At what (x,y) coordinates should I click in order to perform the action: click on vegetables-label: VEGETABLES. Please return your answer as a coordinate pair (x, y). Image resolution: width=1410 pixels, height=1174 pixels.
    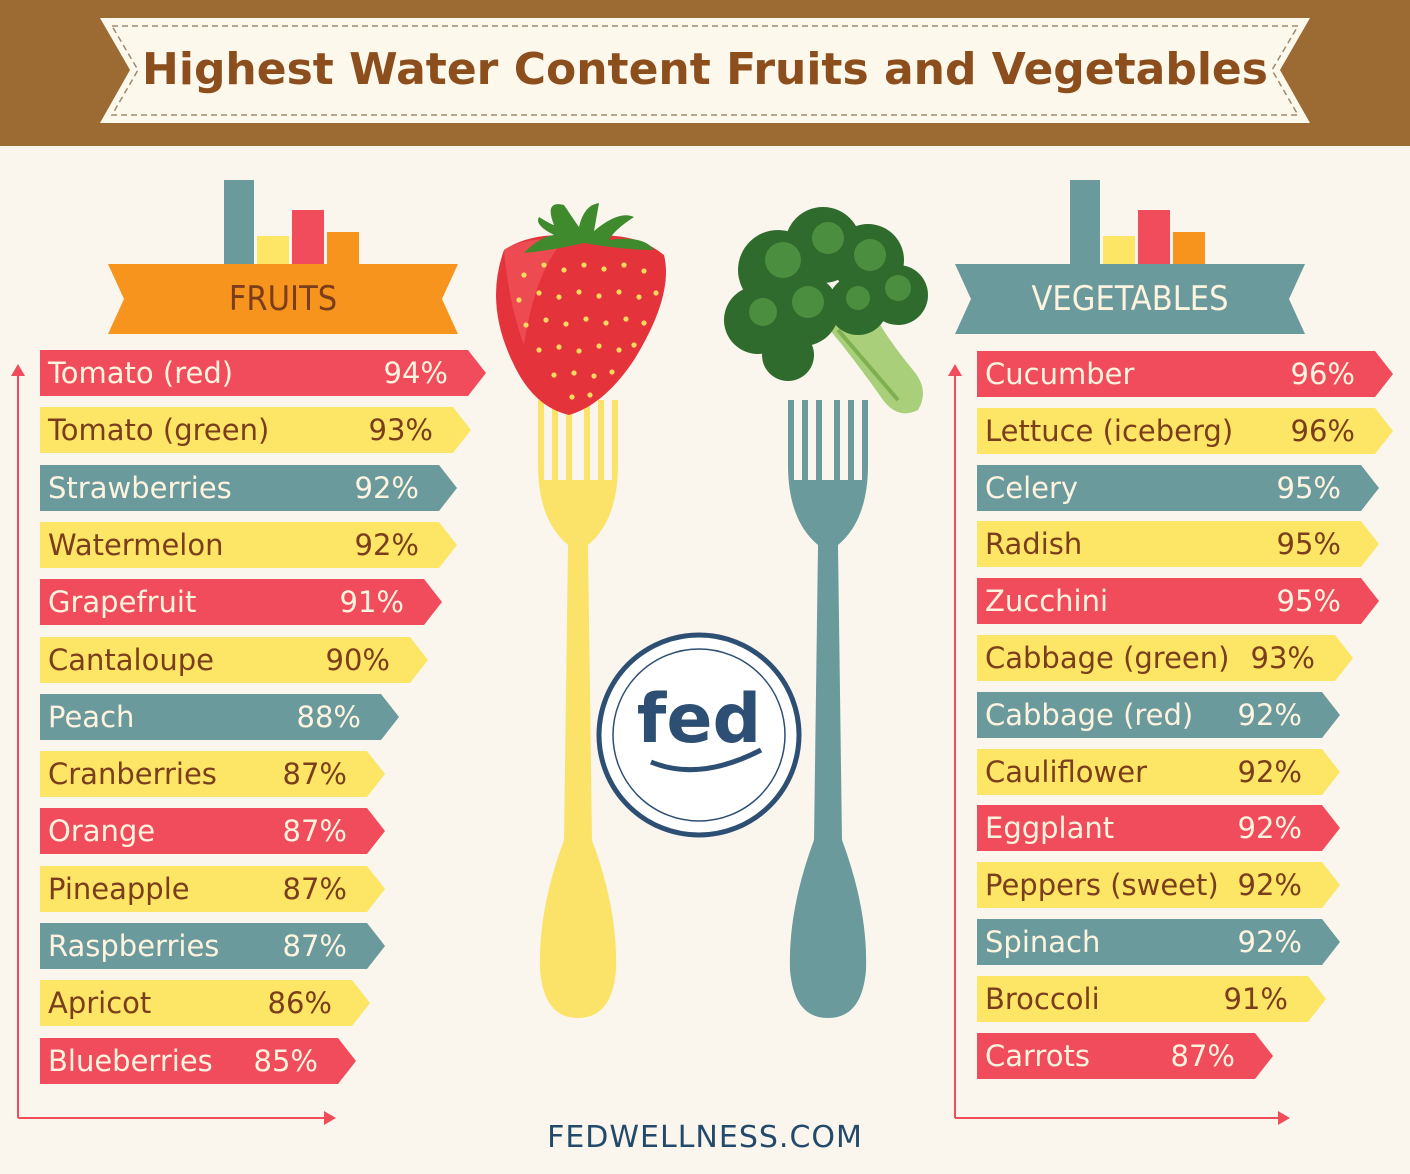
    Looking at the image, I should click on (1130, 299).